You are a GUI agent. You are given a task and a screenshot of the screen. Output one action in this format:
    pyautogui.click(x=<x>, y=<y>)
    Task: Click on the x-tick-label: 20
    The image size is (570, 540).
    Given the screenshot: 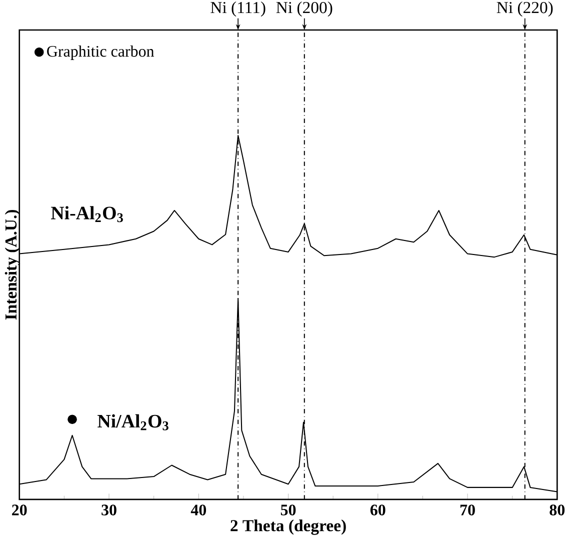 What is the action you would take?
    pyautogui.click(x=19, y=510)
    